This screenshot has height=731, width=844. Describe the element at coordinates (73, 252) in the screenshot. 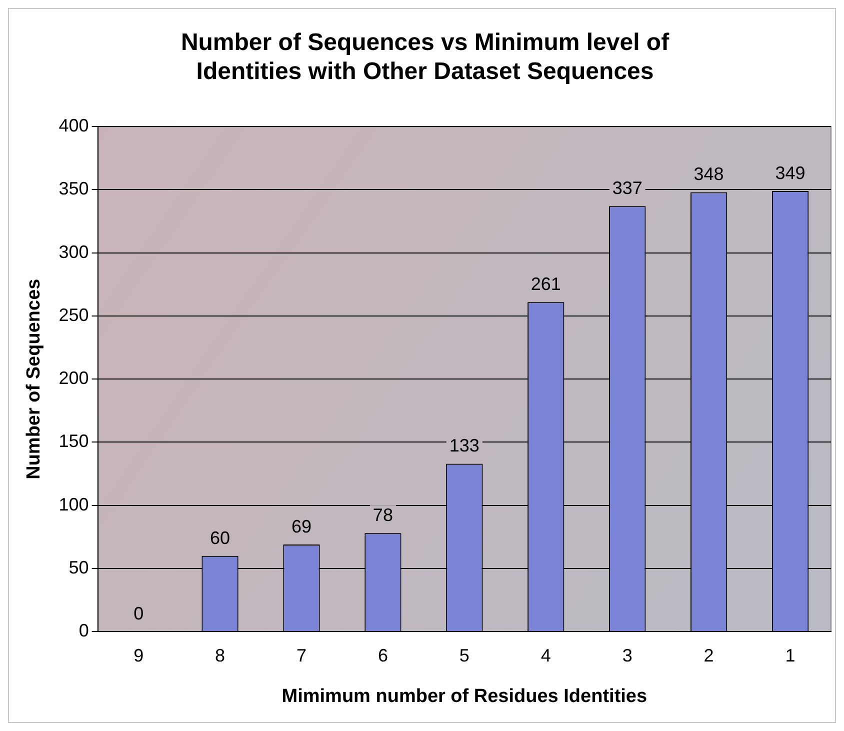

I see `y-tick-label: 300` at that location.